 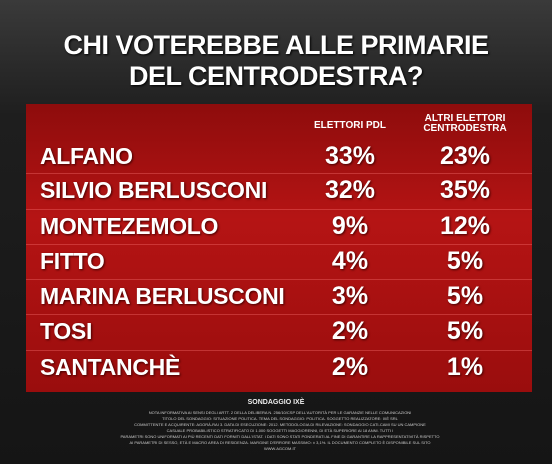 I want to click on title-line: CHI VOTEREBBE ALLE PRIMARIE, so click(x=276, y=45).